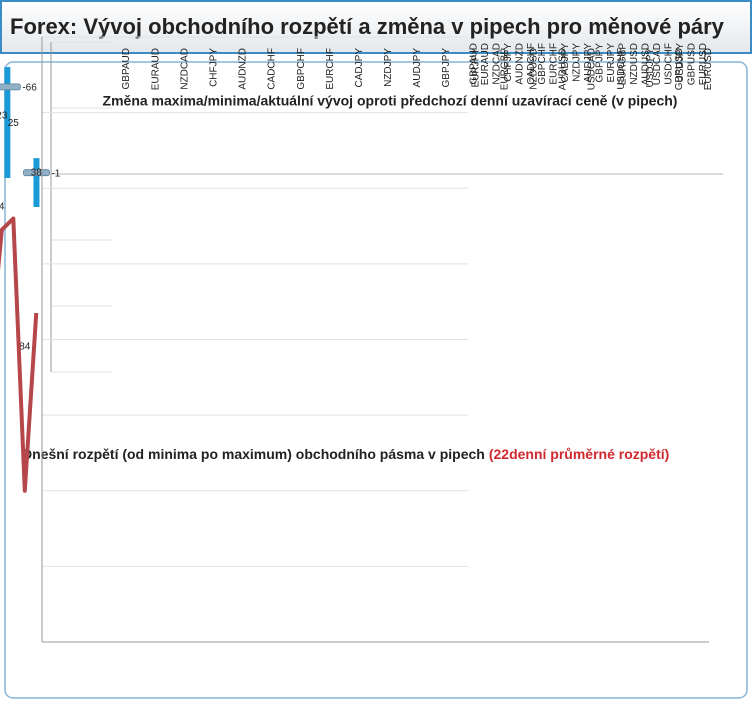 The height and width of the screenshot is (702, 752). I want to click on value-label: 38, so click(37, 172).